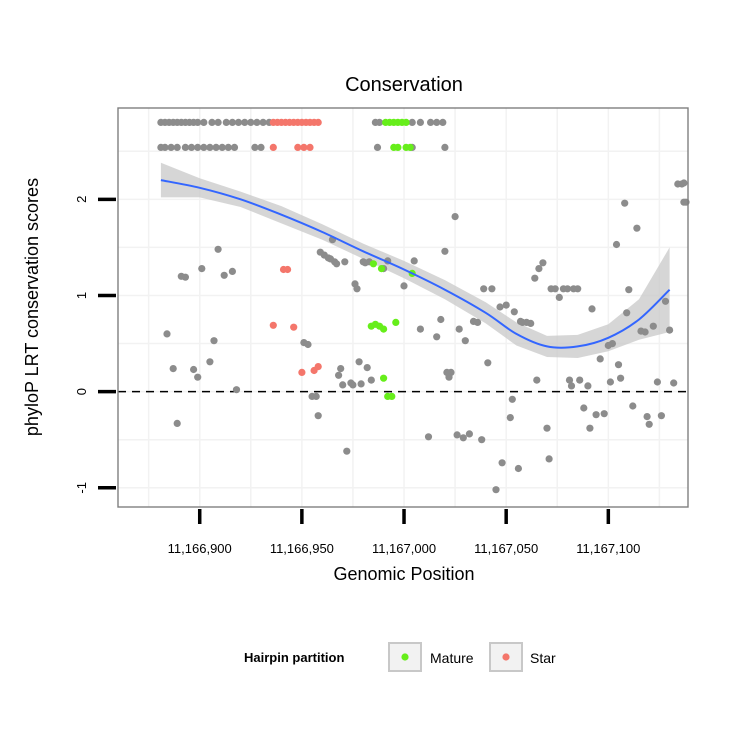 The height and width of the screenshot is (750, 750). Describe the element at coordinates (405, 657) in the screenshot. I see `legend-dot-mature` at that location.